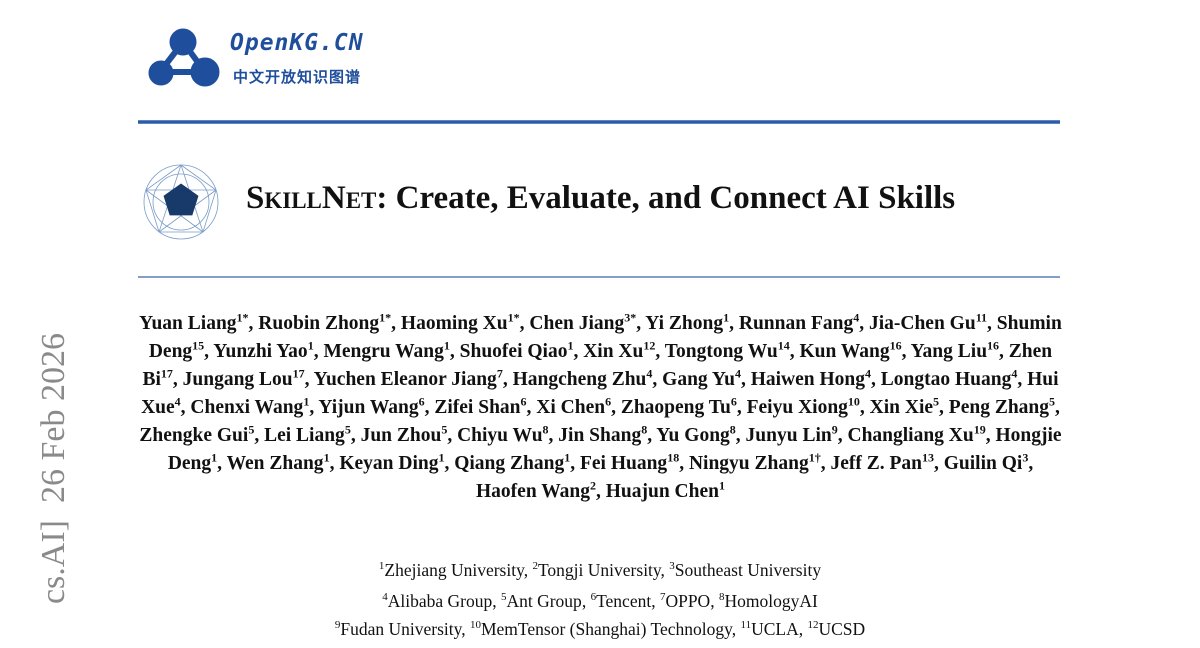 The width and height of the screenshot is (1200, 648). What do you see at coordinates (260, 351) in the screenshot?
I see `author-name: Yunzhi Yao` at bounding box center [260, 351].